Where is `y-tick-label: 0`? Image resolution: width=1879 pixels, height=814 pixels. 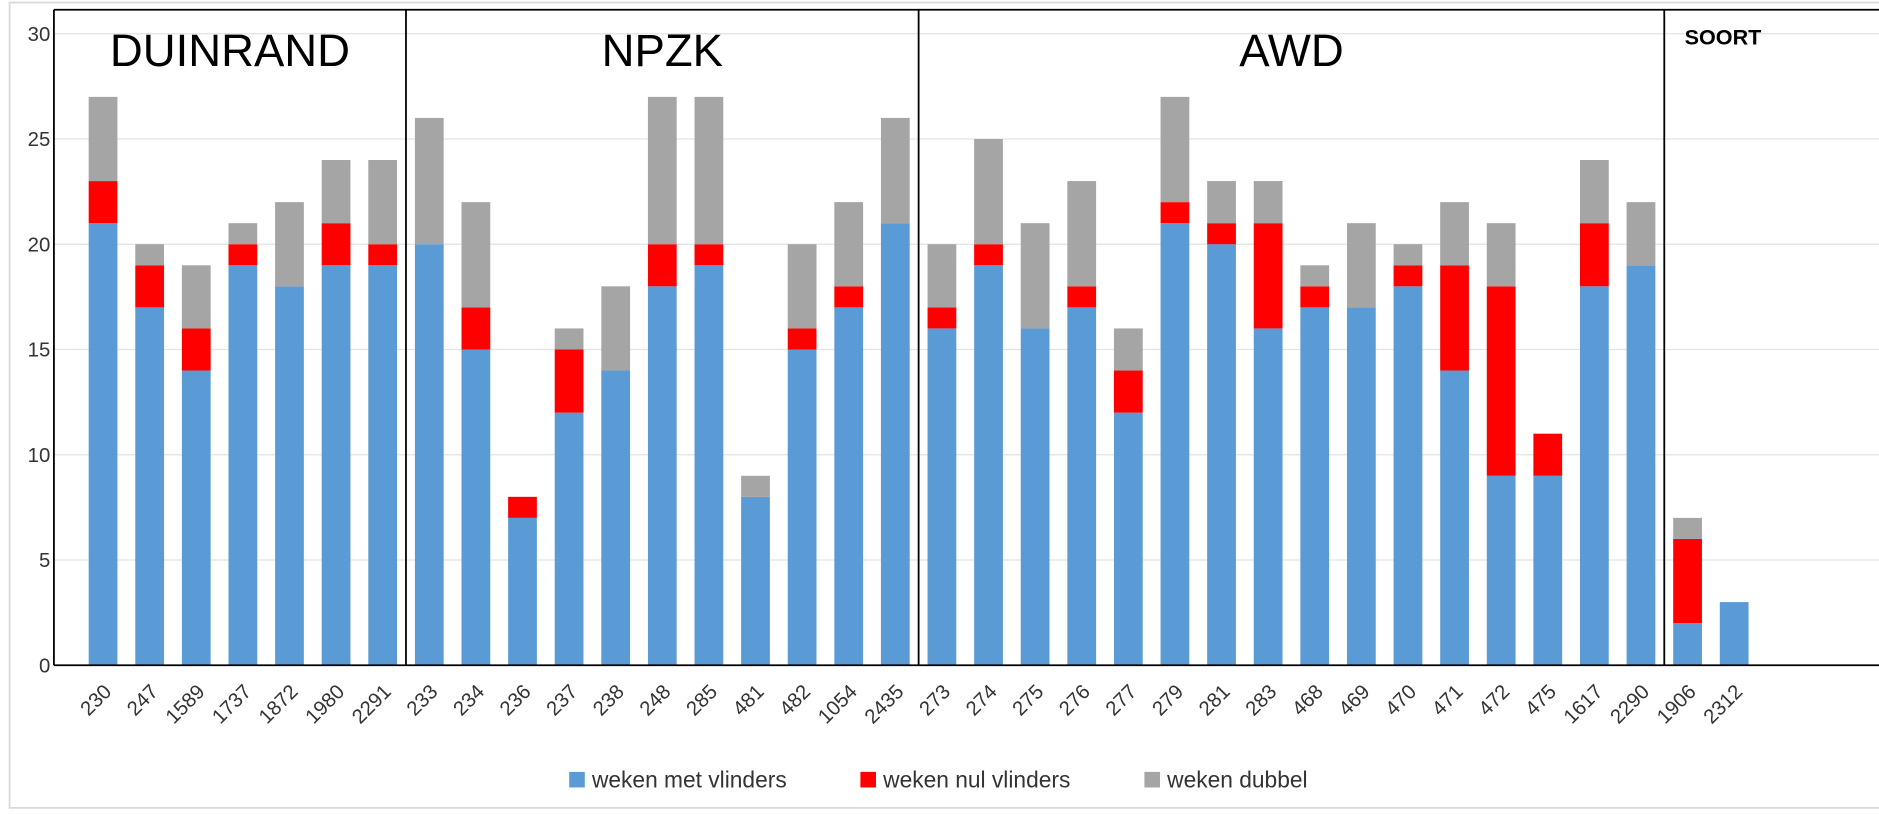
y-tick-label: 0 is located at coordinates (44, 666).